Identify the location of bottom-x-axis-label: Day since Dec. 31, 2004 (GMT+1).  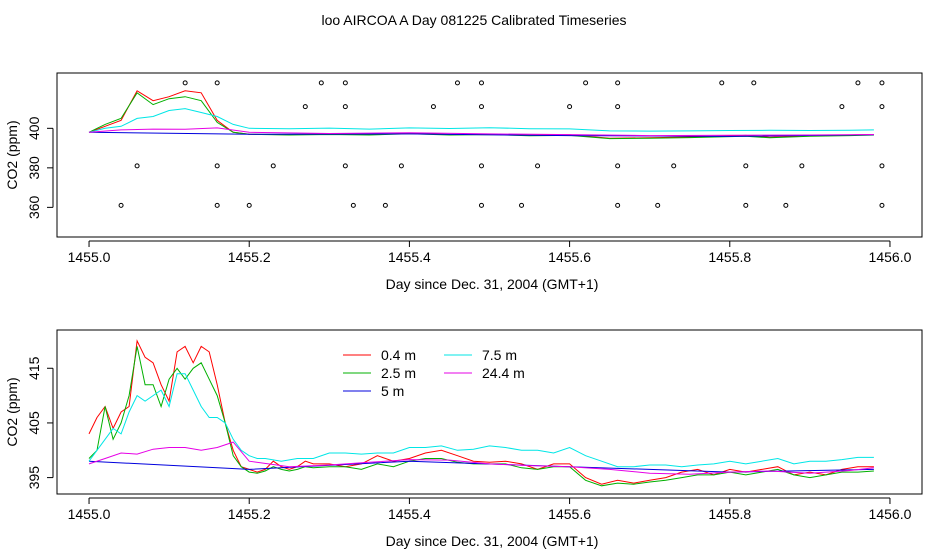
(492, 541).